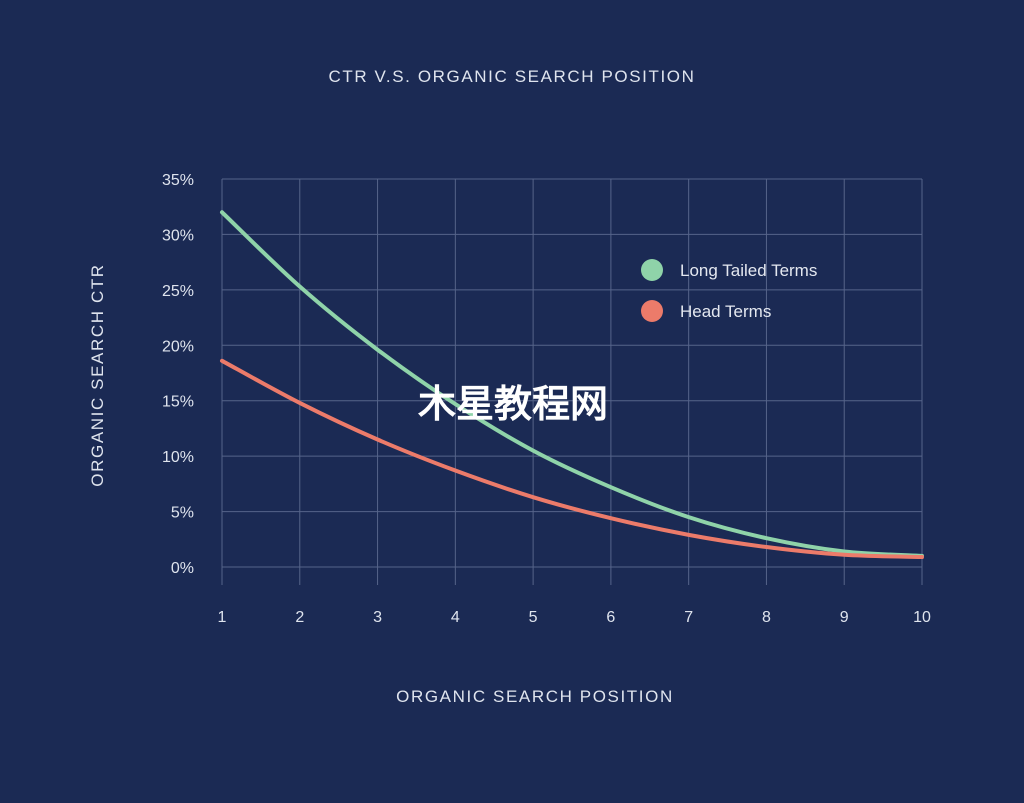 The width and height of the screenshot is (1024, 803). Describe the element at coordinates (688, 617) in the screenshot. I see `x-tick-label: 7` at that location.